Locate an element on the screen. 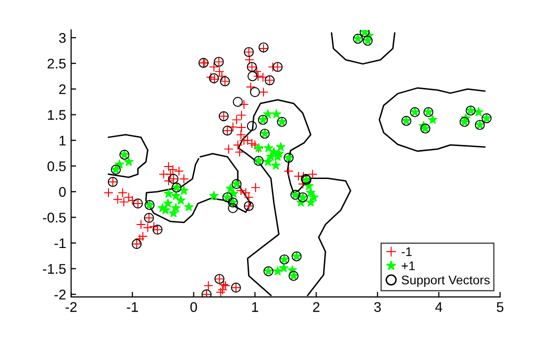 Image resolution: width=560 pixels, height=337 pixels. legend-label: -1 is located at coordinates (407, 251).